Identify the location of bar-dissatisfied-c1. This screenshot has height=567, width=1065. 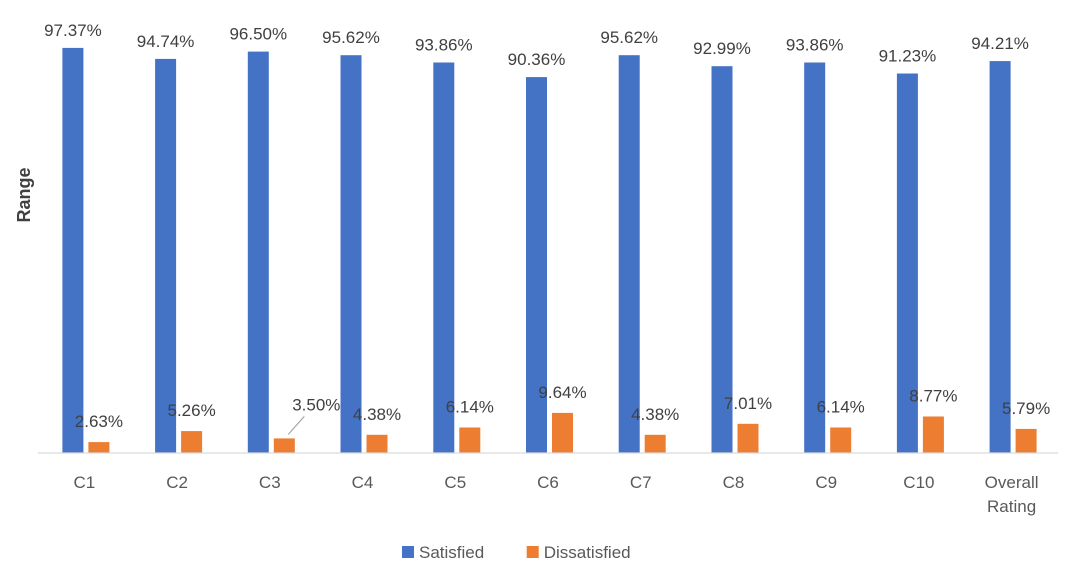
(99, 447).